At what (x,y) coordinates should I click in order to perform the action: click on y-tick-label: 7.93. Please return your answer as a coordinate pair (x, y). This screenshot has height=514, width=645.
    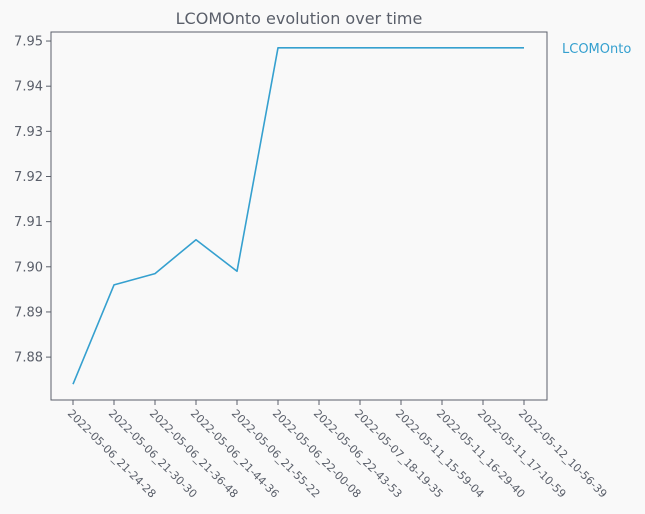
    Looking at the image, I should click on (28, 132).